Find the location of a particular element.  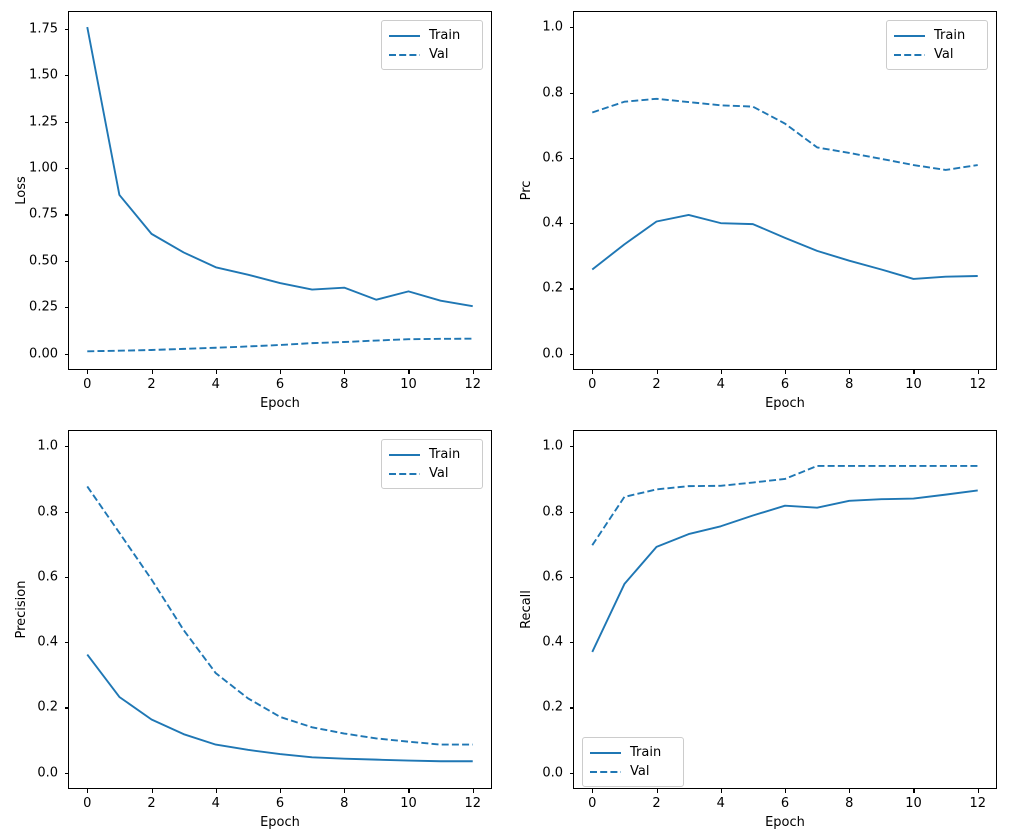

y-axis-label: Precision is located at coordinates (21, 609).